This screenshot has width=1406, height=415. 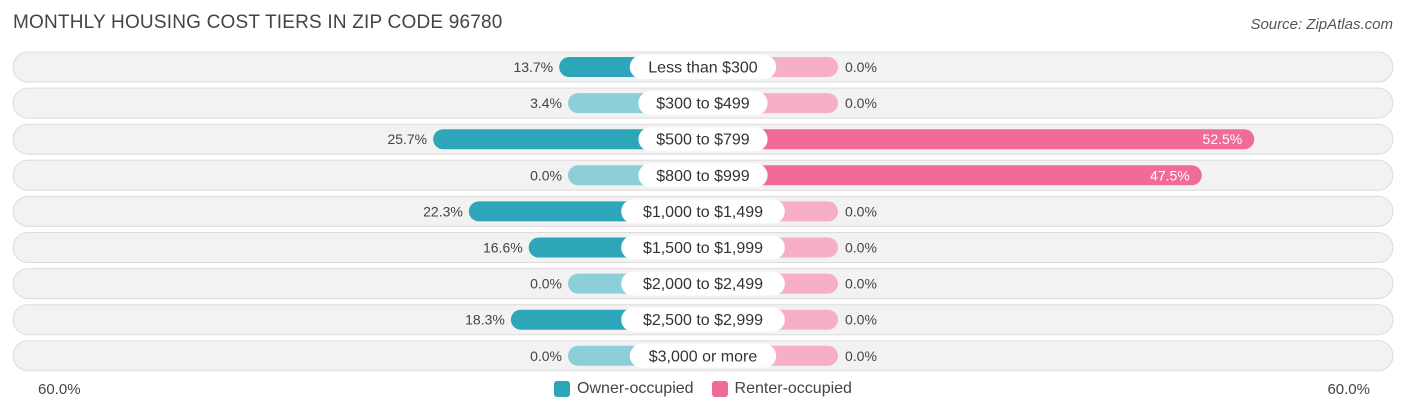 I want to click on category-label: $300 to $499, so click(x=703, y=104).